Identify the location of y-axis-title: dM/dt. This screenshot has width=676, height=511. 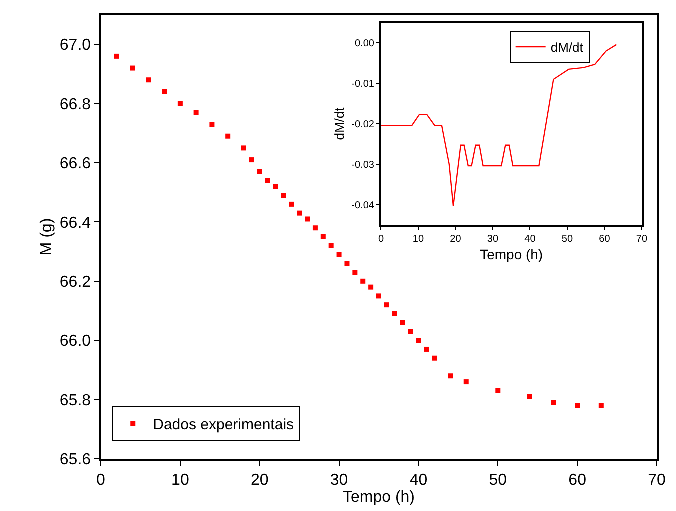
(340, 123).